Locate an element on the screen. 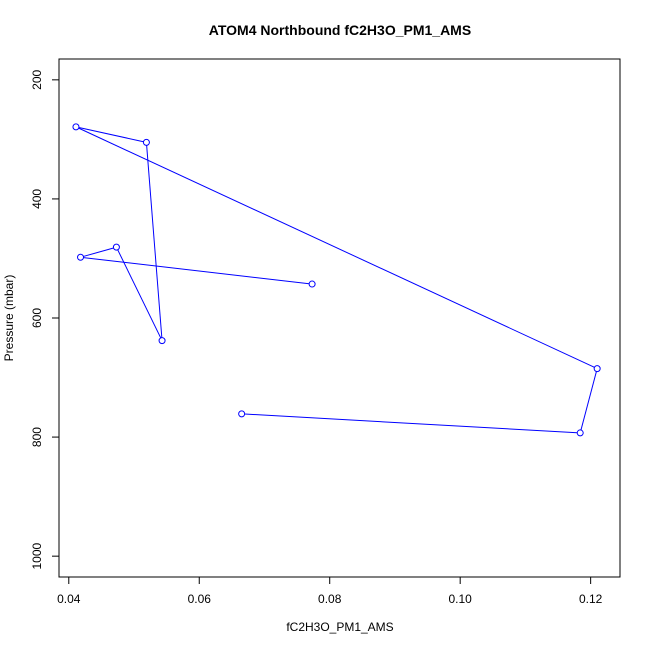 The image size is (650, 650). y-tick-label: 400 is located at coordinates (37, 199).